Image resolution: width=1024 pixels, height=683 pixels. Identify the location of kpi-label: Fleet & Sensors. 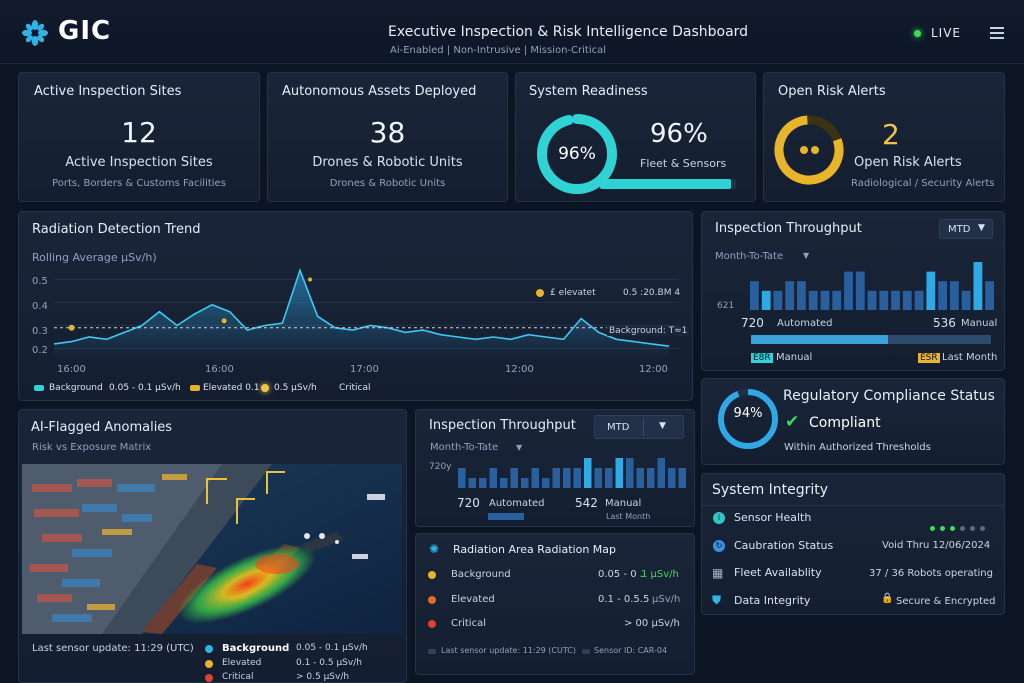
(683, 163).